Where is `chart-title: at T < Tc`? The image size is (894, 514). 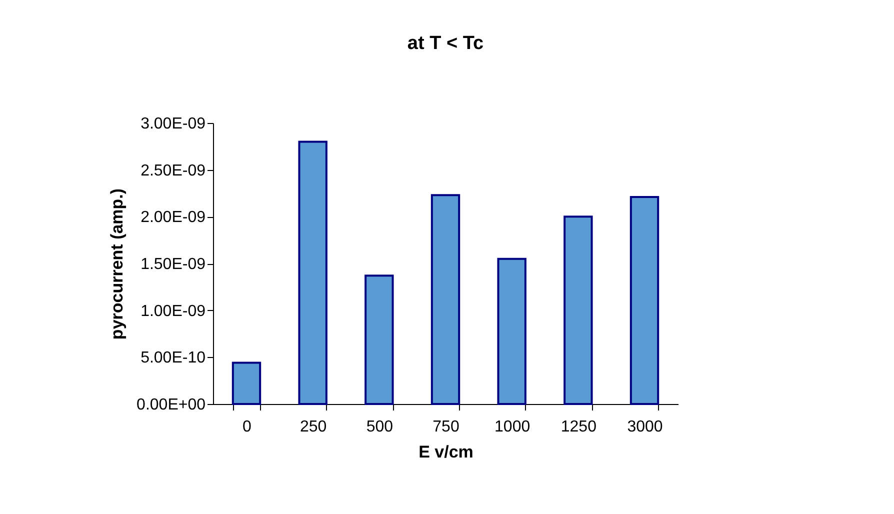
chart-title: at T < Tc is located at coordinates (445, 43).